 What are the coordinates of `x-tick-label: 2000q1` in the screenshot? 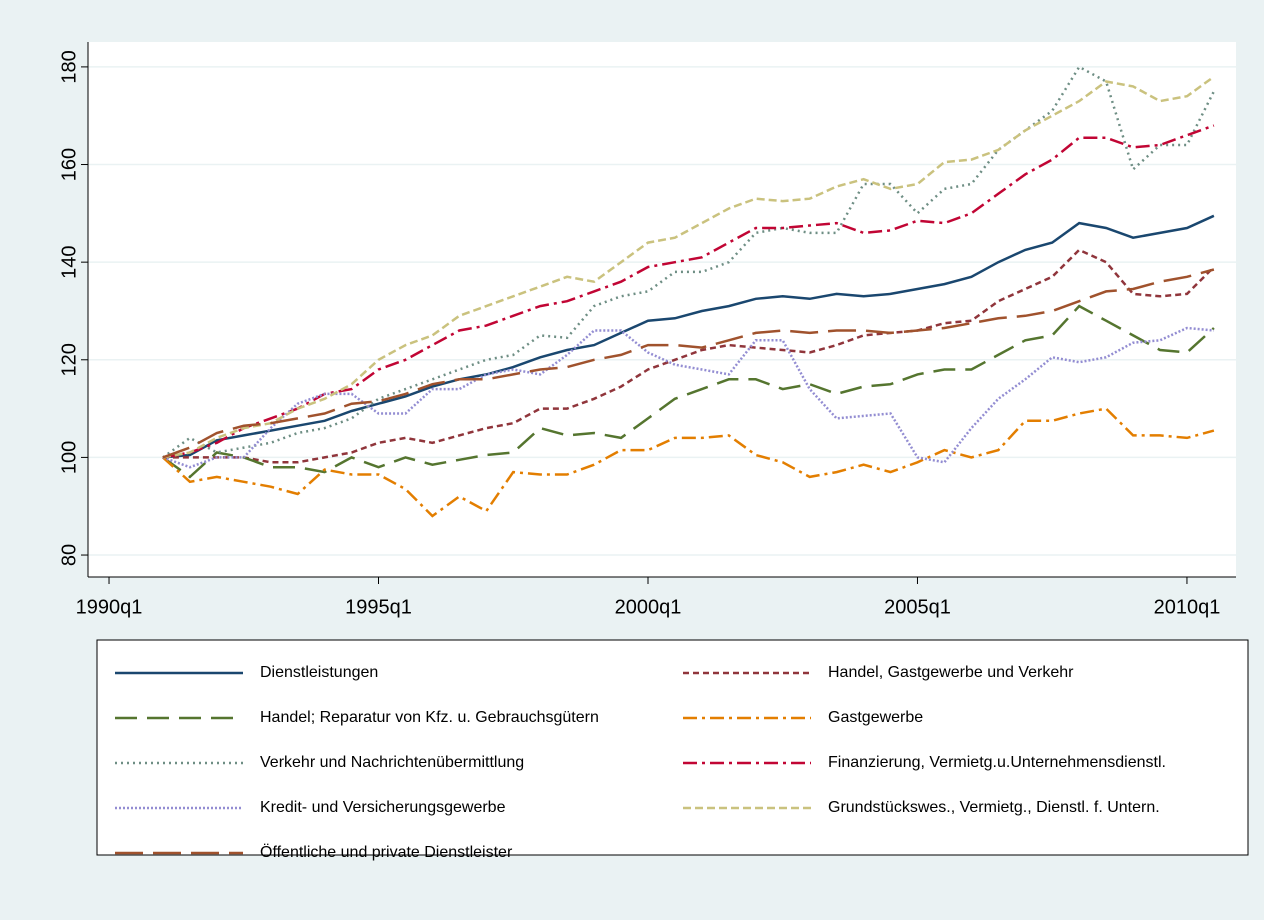 It's located at (648, 607).